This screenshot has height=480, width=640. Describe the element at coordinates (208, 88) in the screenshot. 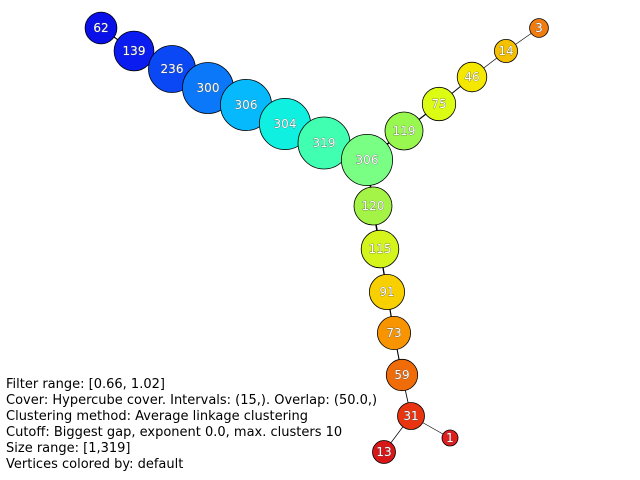

I see `graph-node-label: 300` at that location.